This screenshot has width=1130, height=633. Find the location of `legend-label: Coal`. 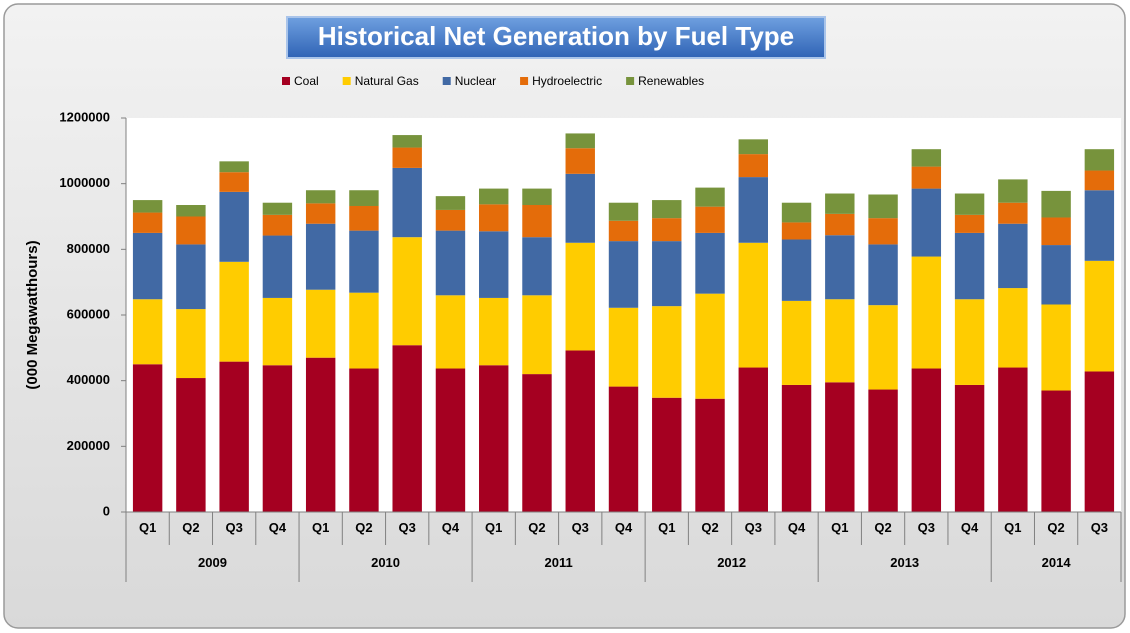

legend-label: Coal is located at coordinates (306, 81).